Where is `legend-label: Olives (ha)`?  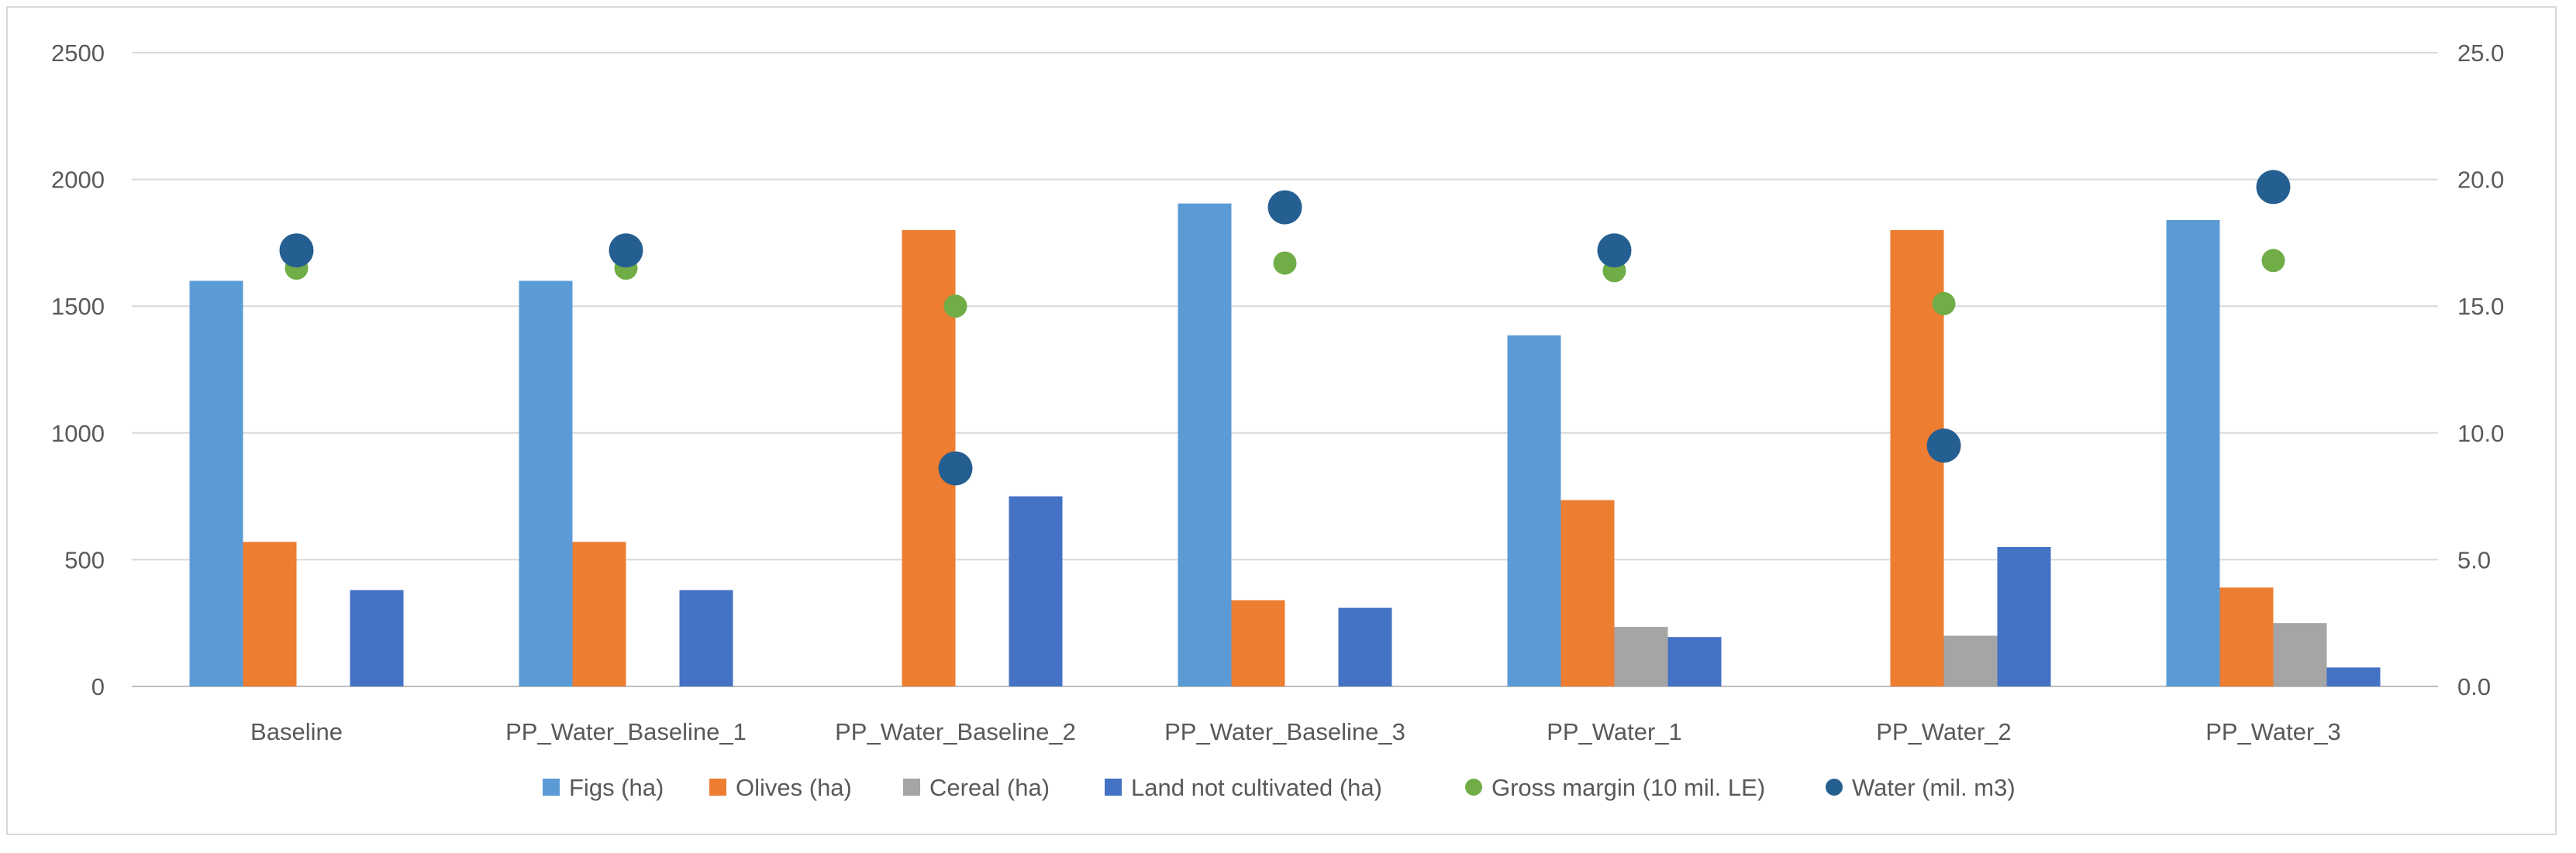
legend-label: Olives (ha) is located at coordinates (794, 787).